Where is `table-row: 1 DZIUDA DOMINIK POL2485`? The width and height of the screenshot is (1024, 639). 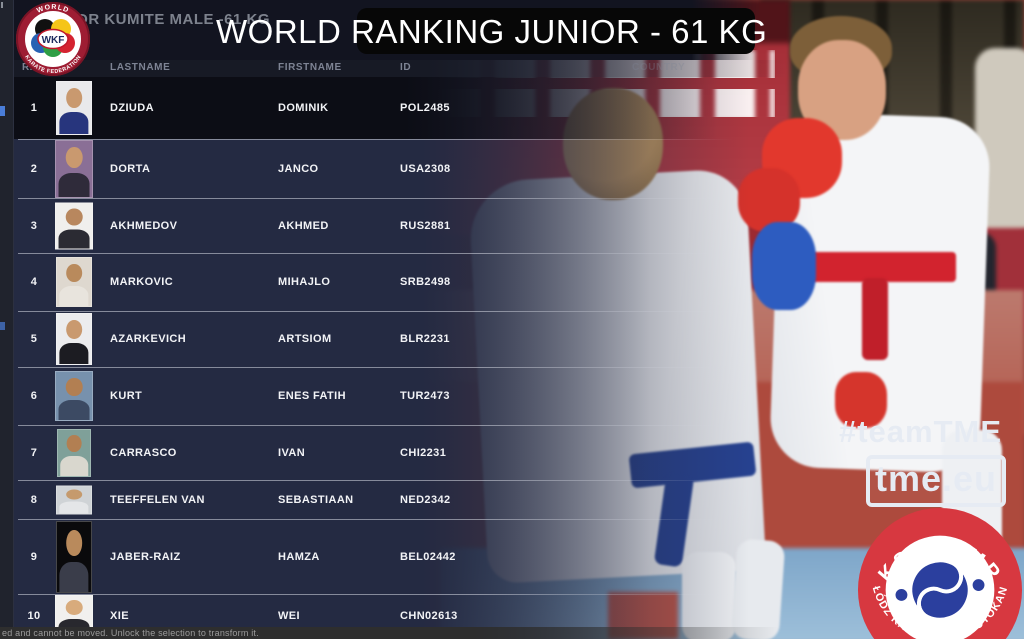
table-row: 1 DZIUDA DOMINIK POL2485 is located at coordinates (390, 108).